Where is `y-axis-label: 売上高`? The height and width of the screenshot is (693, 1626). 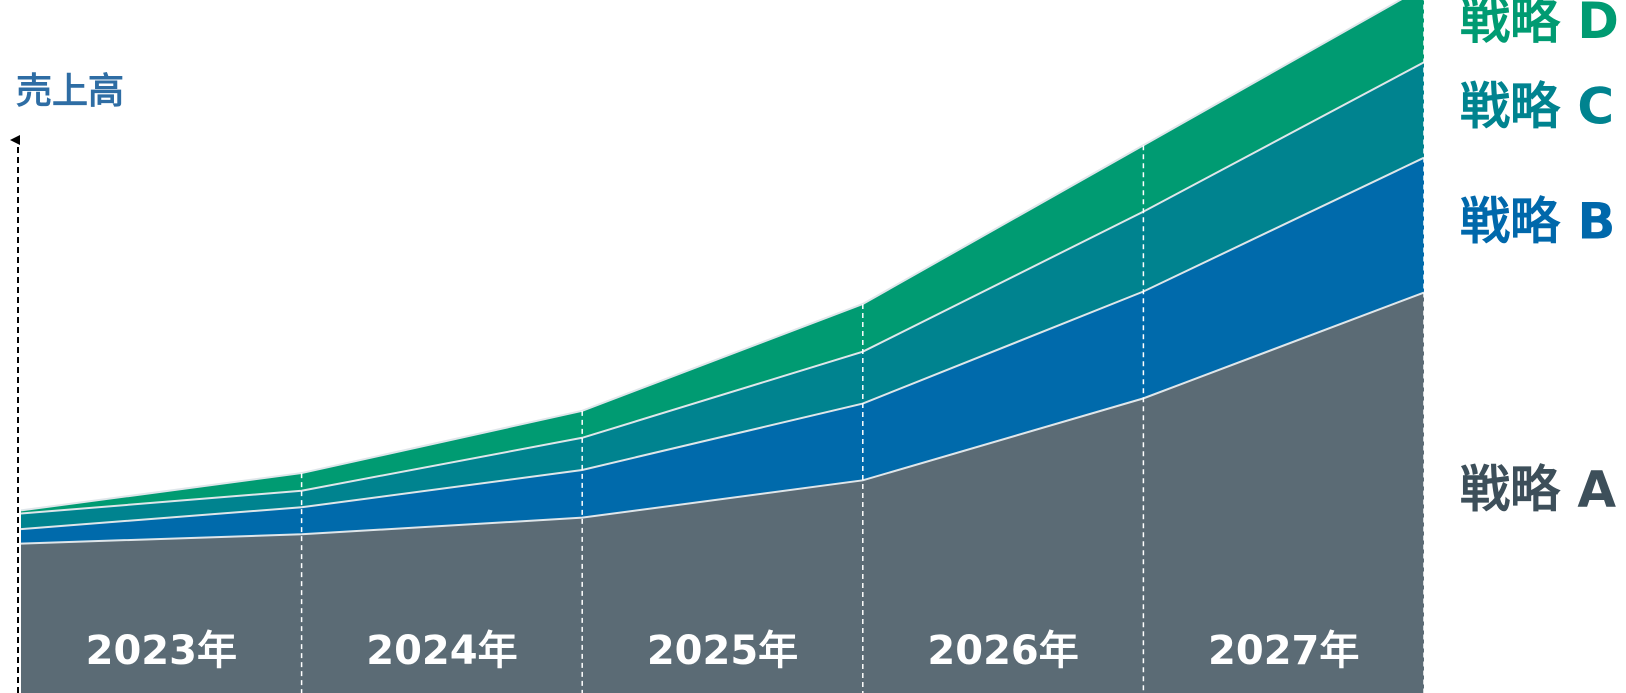
y-axis-label: 売上高 is located at coordinates (70, 91).